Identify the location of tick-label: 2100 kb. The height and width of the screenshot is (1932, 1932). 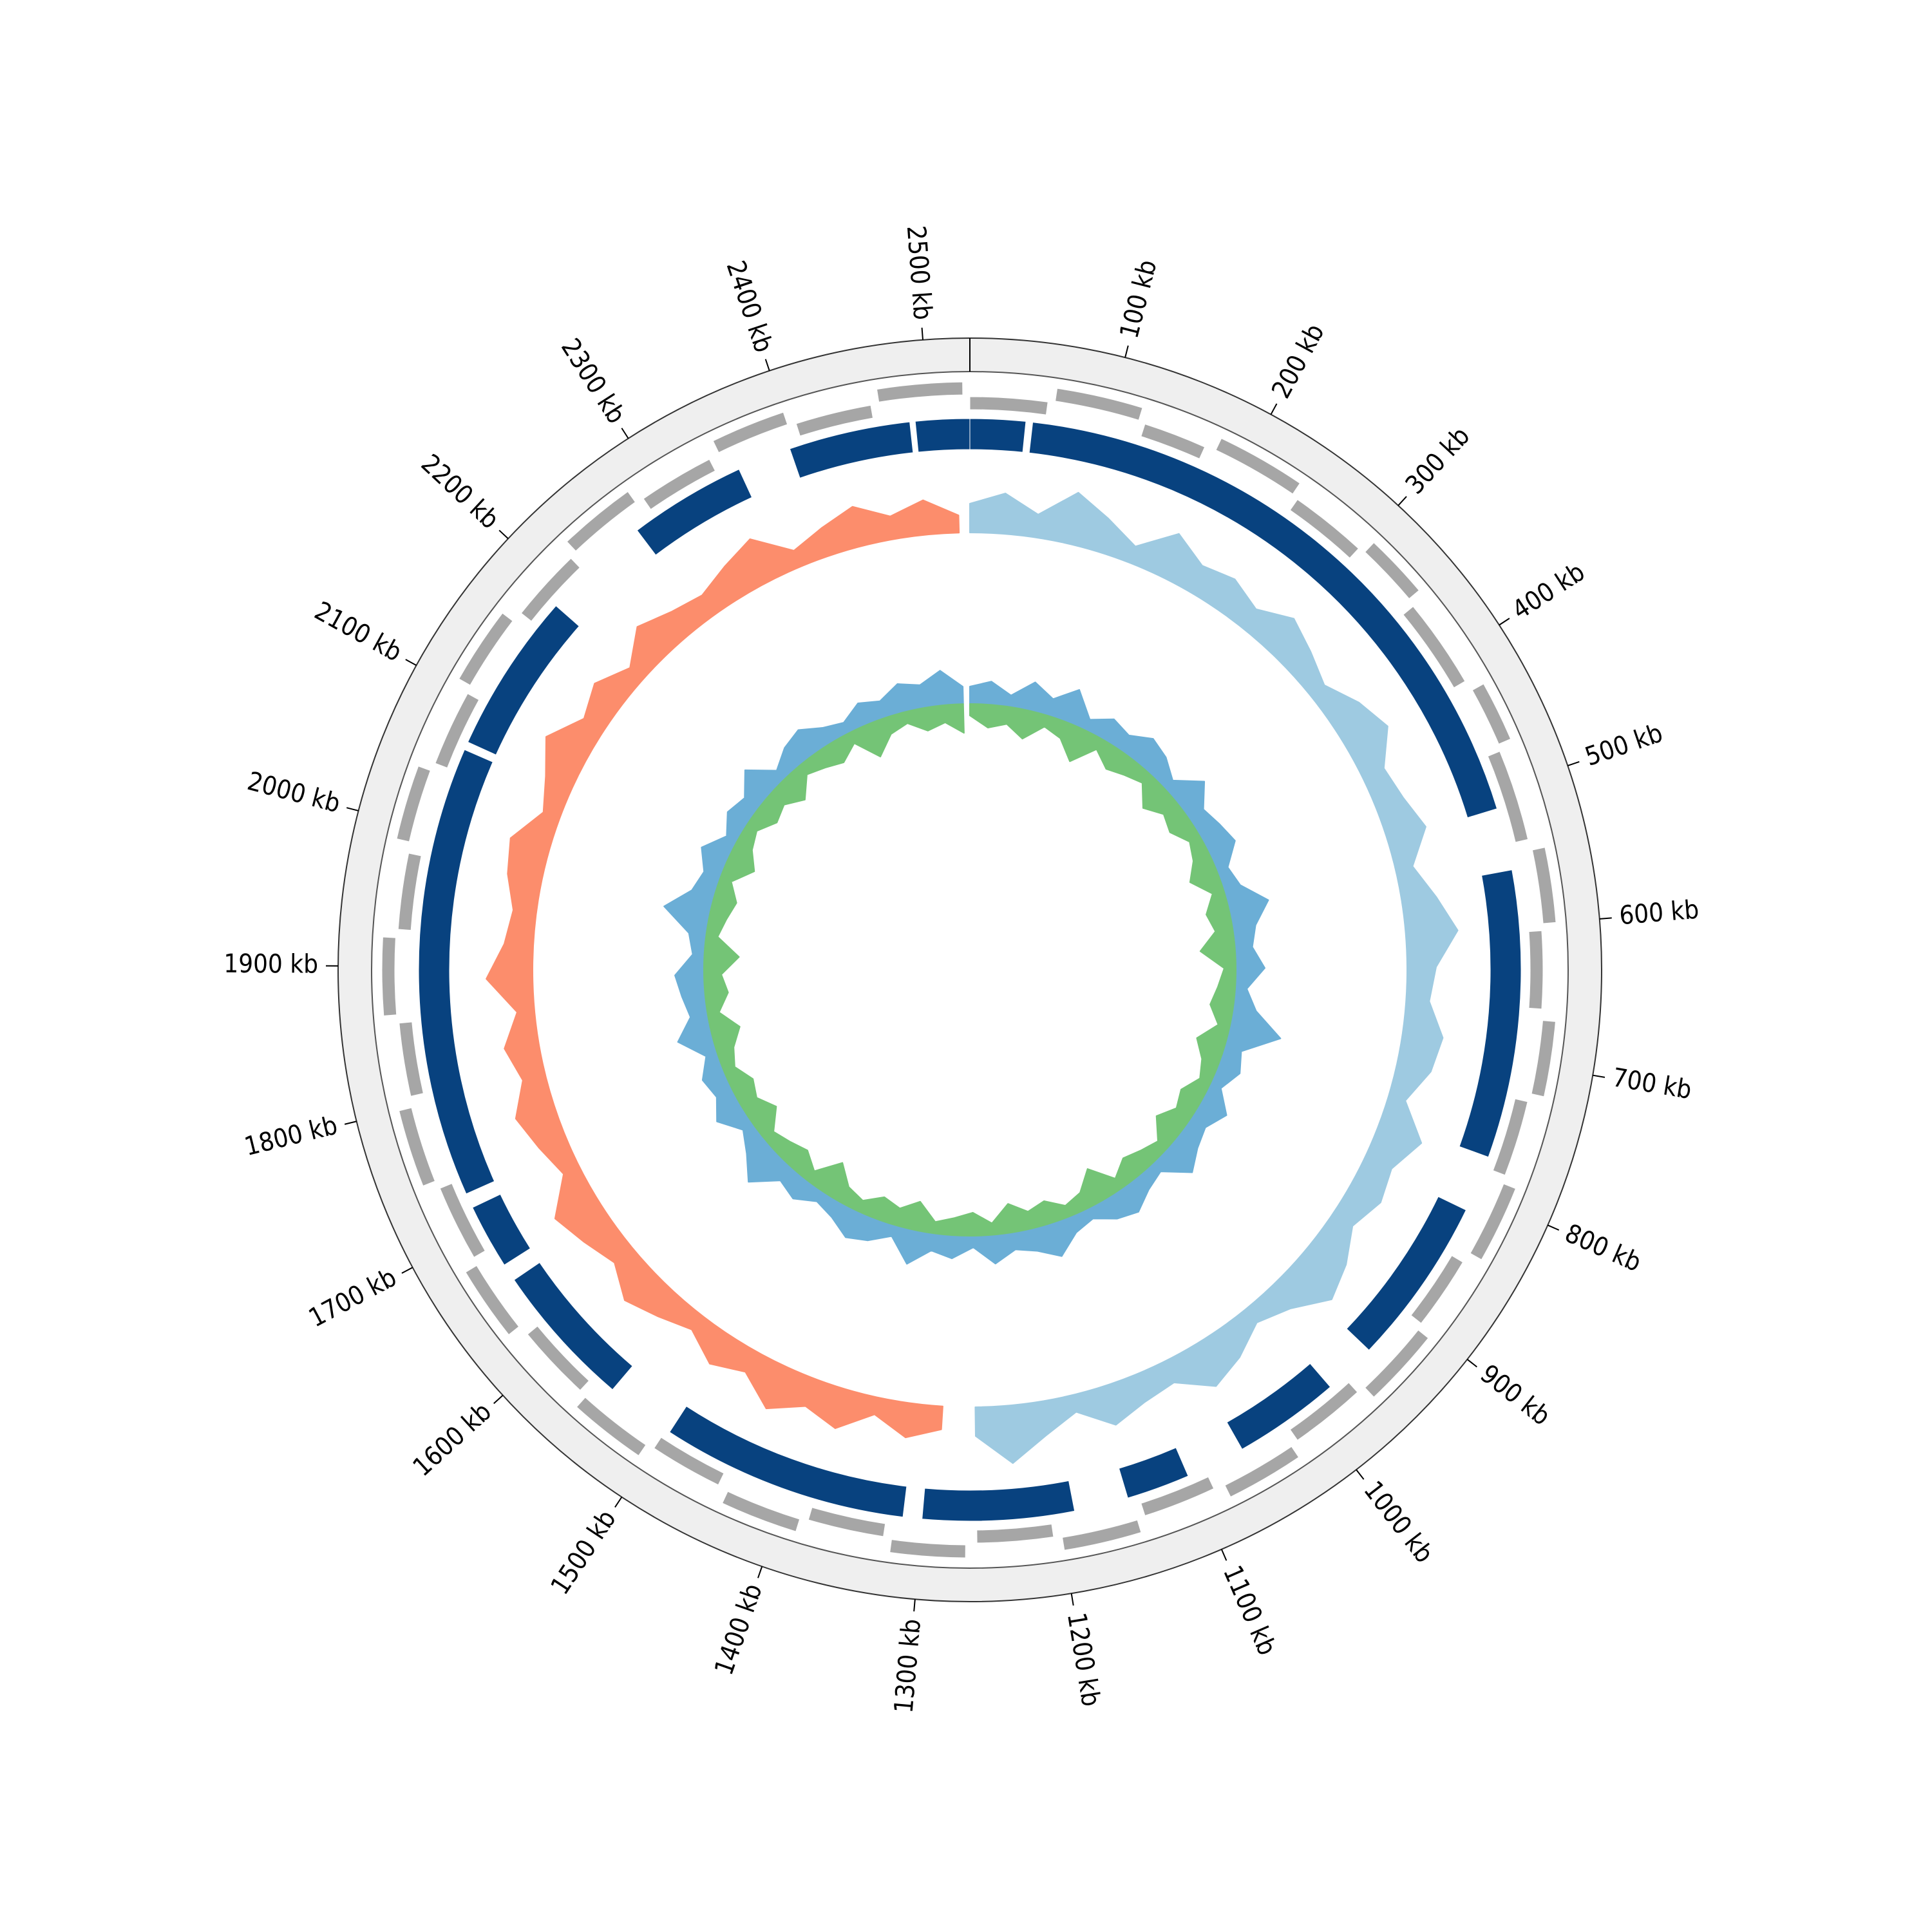
(358, 632).